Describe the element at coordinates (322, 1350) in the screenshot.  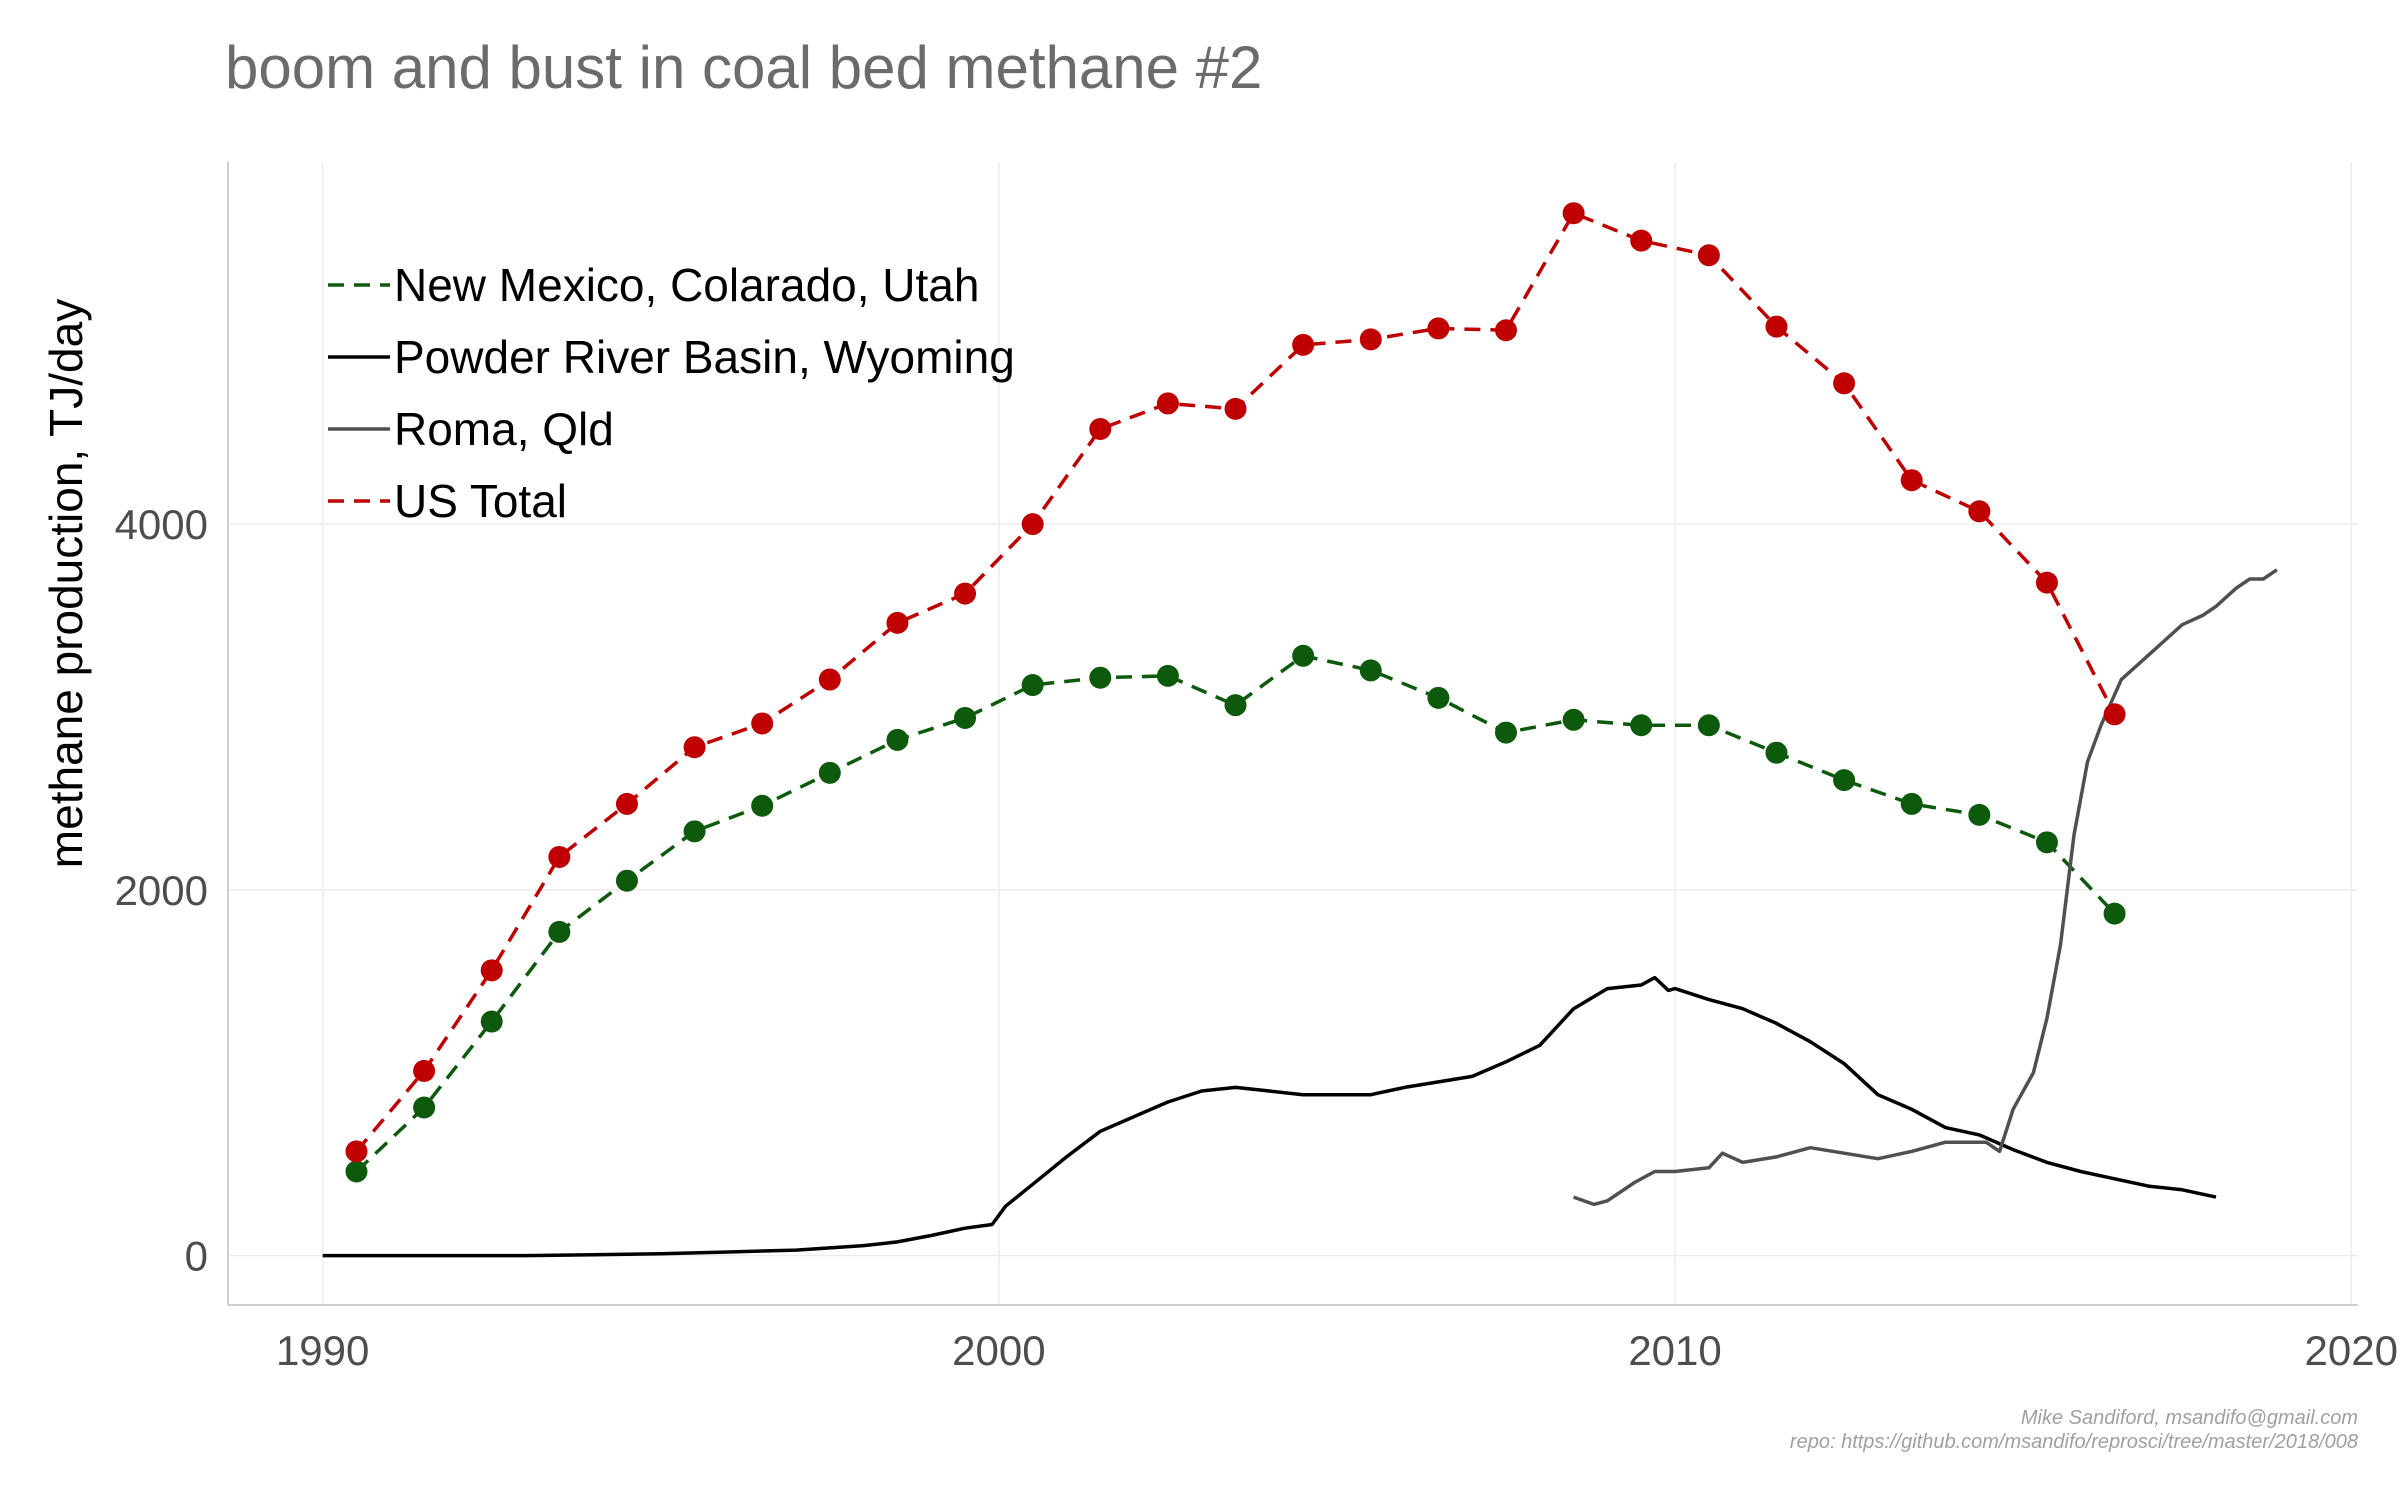
I see `x-tick-label: 1990` at that location.